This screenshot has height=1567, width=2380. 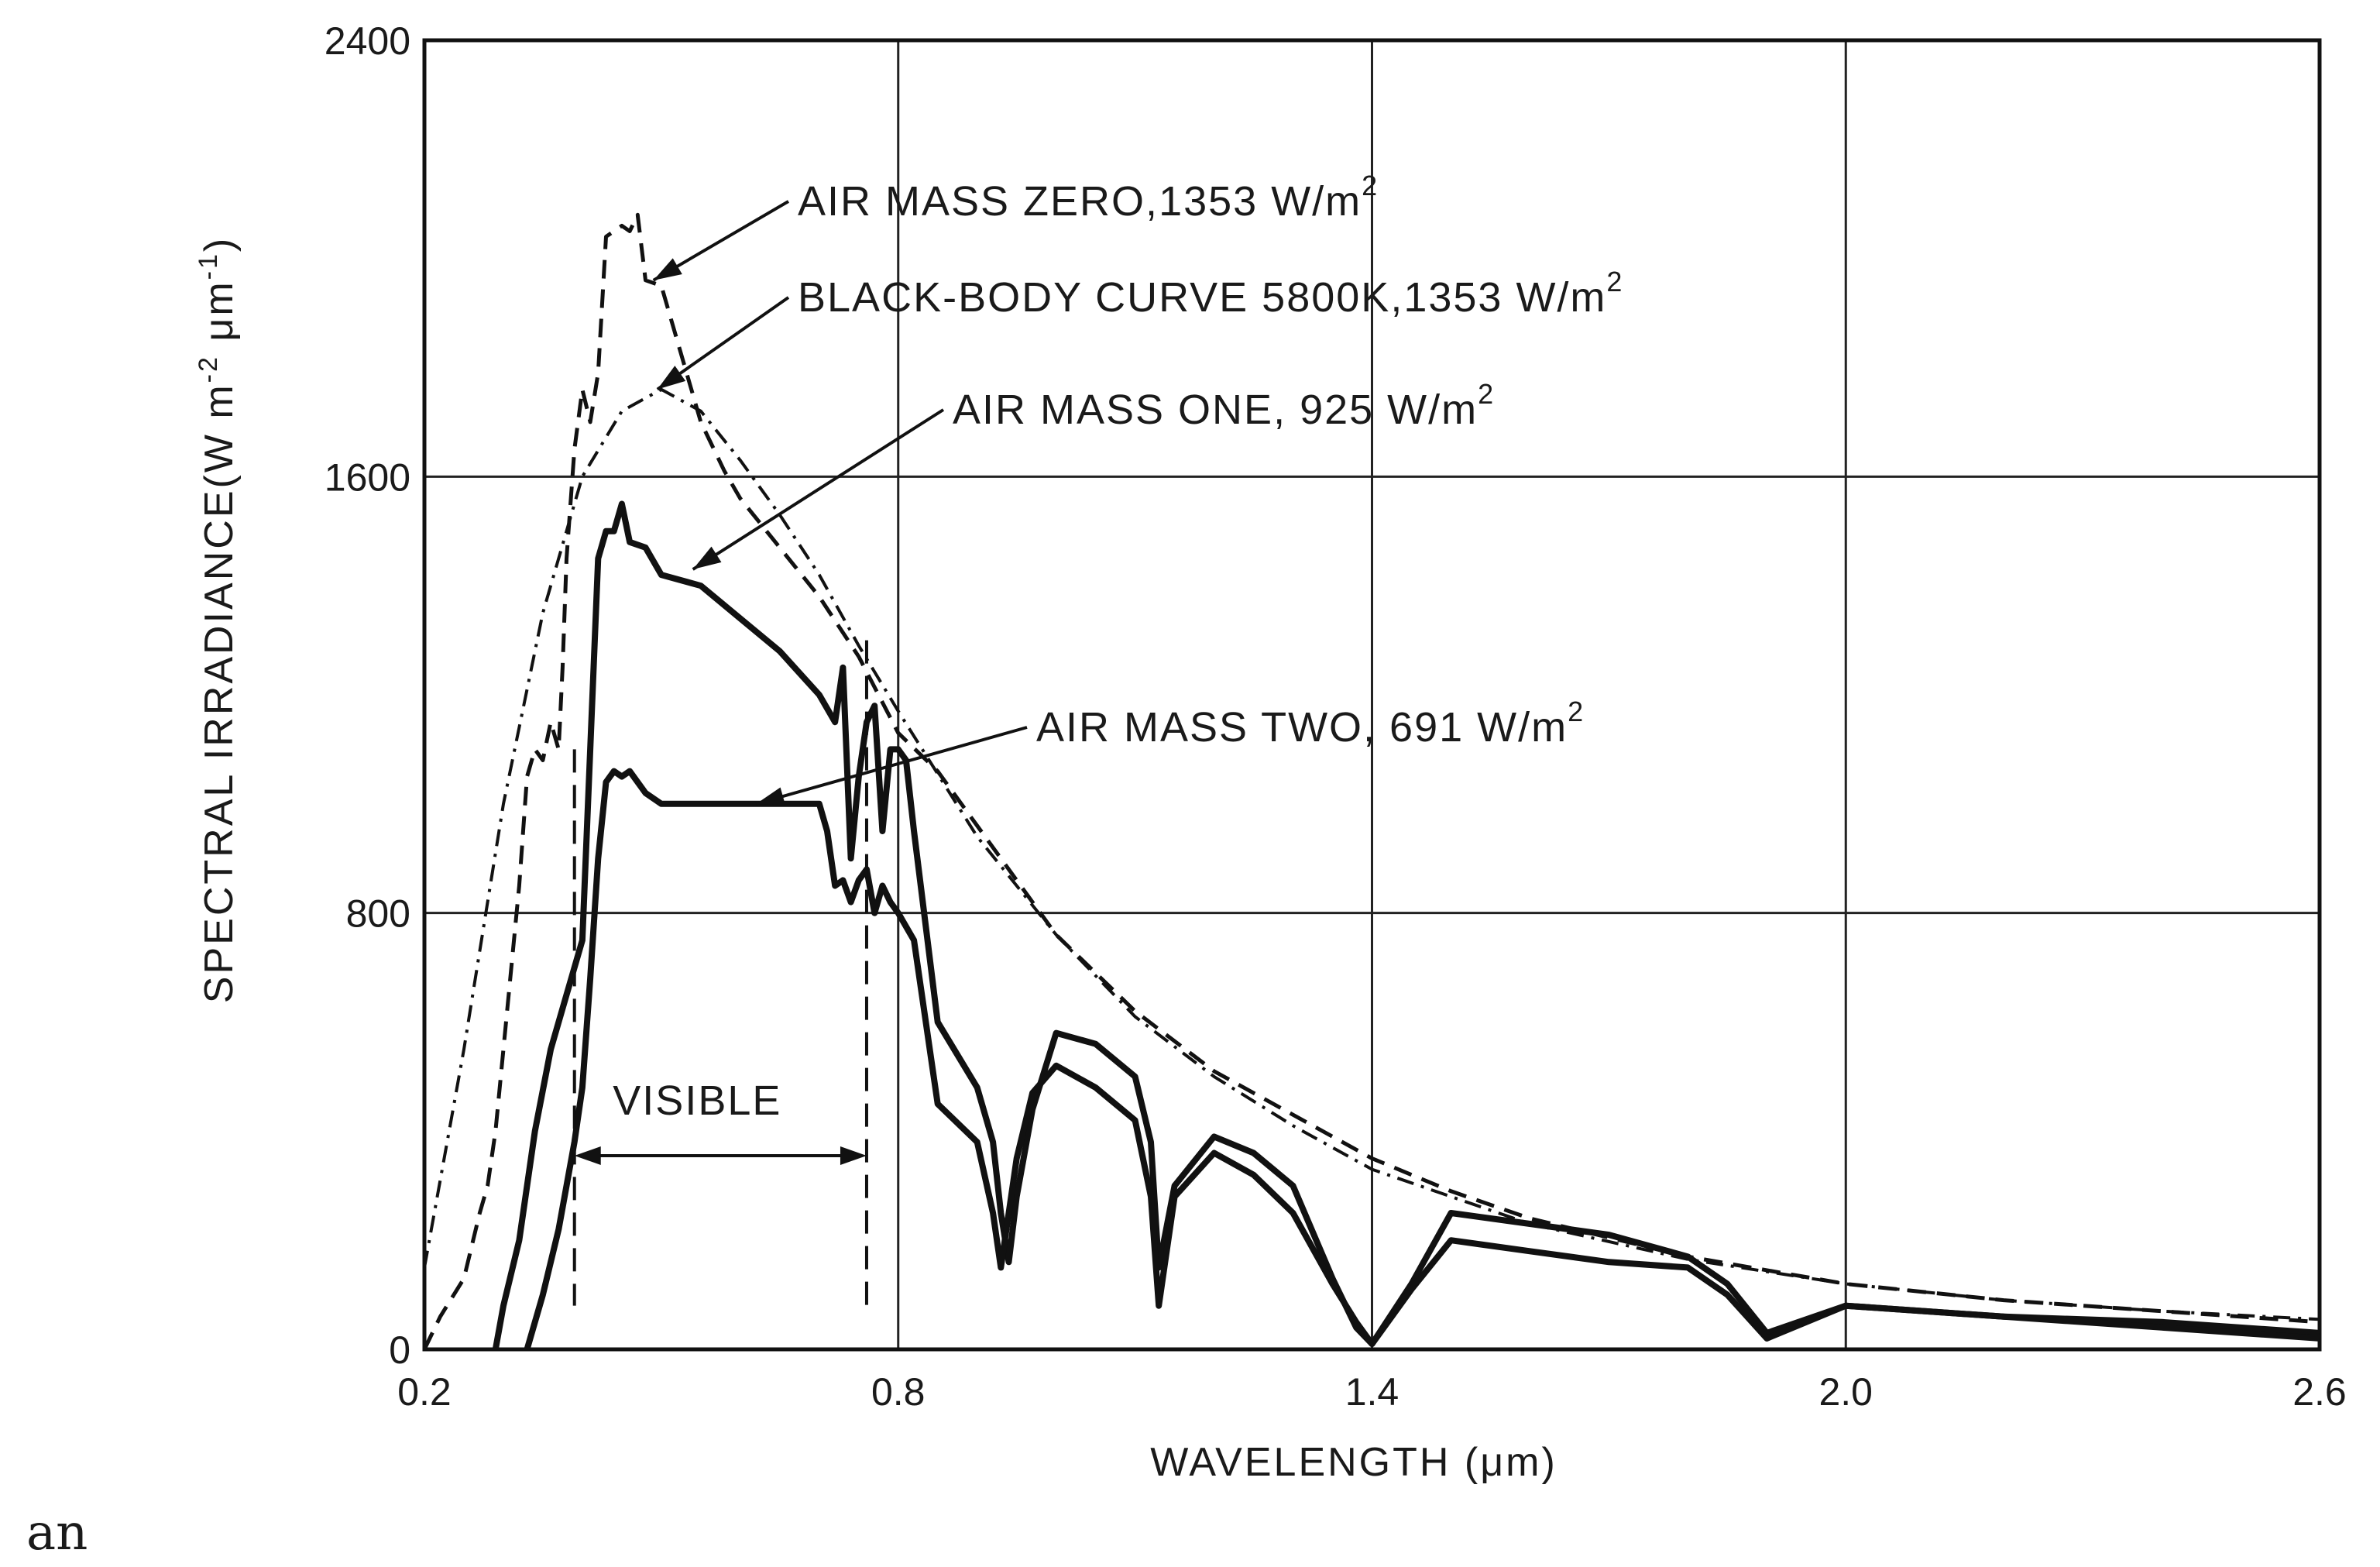 What do you see at coordinates (424, 1392) in the screenshot?
I see `x-tick-label: 0.2` at bounding box center [424, 1392].